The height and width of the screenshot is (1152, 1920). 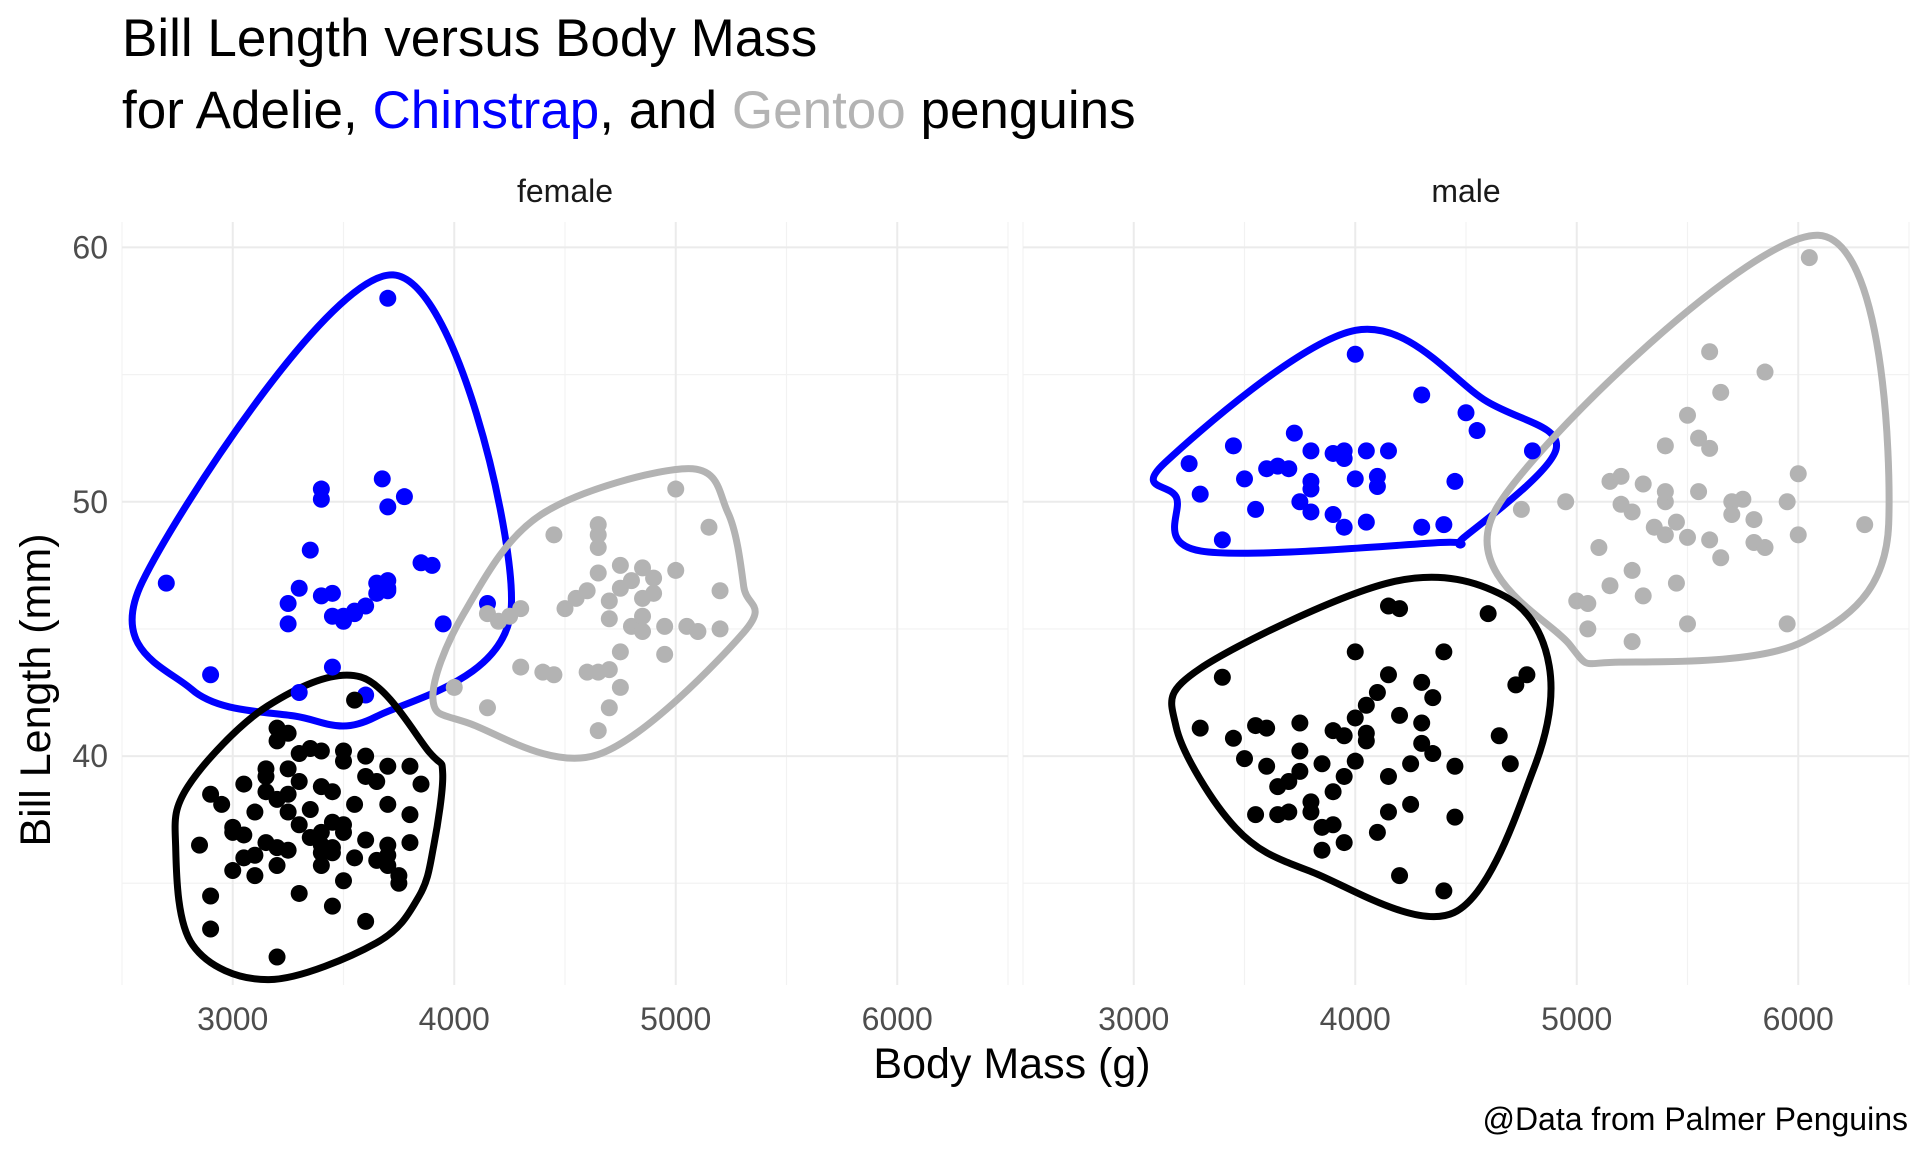 I want to click on hull-gentoo, so click(x=1688, y=449).